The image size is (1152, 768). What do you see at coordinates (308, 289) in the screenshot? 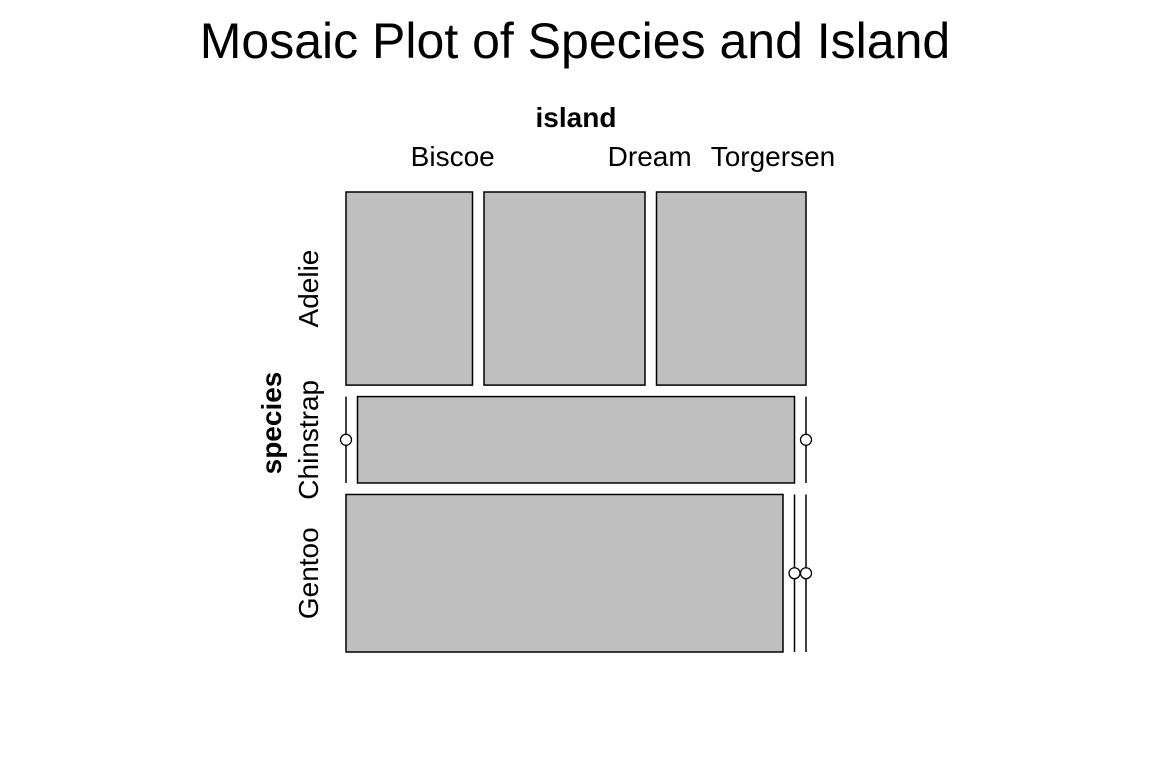
I see `row-label-adelie: Adelie` at bounding box center [308, 289].